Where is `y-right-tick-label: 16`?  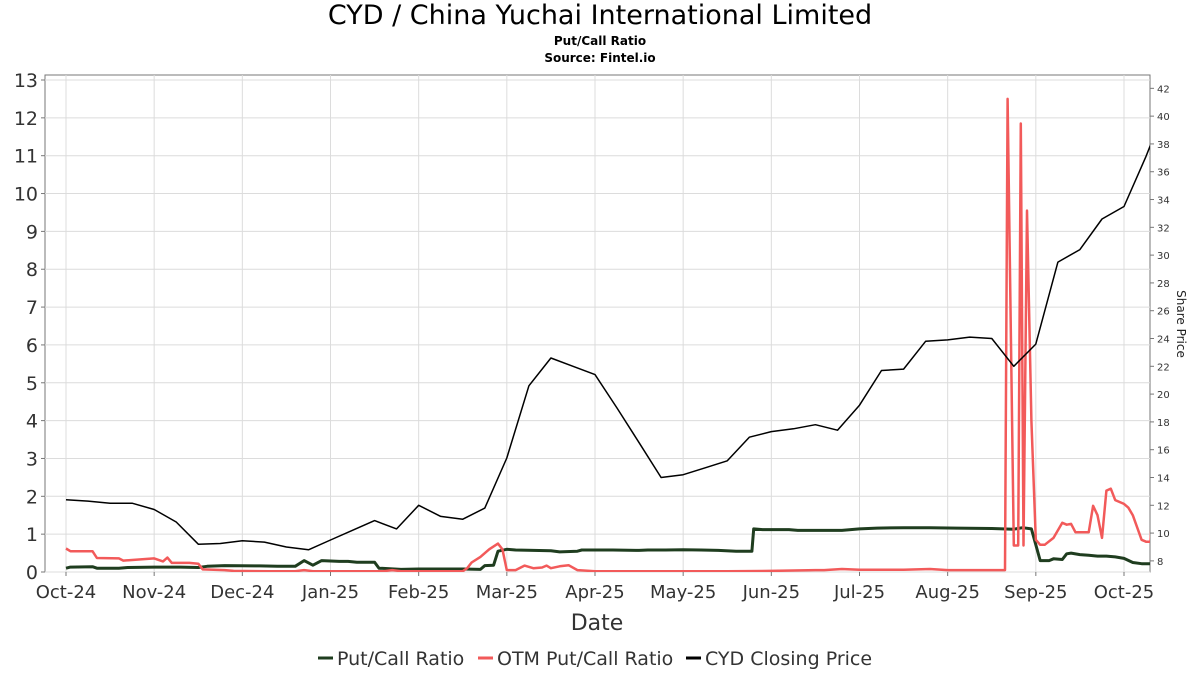
y-right-tick-label: 16 is located at coordinates (1163, 451).